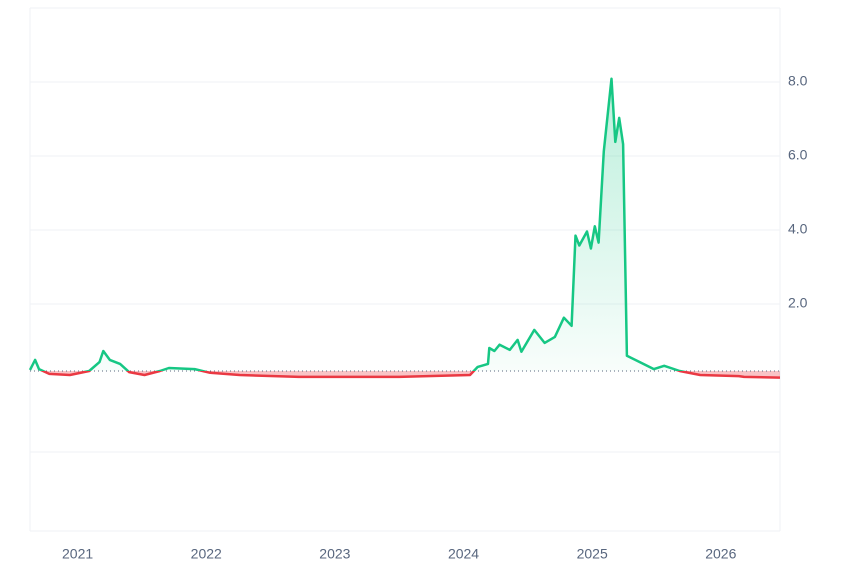 Image resolution: width=868 pixels, height=575 pixels. Describe the element at coordinates (798, 81) in the screenshot. I see `y-tick-label: 8.0` at that location.